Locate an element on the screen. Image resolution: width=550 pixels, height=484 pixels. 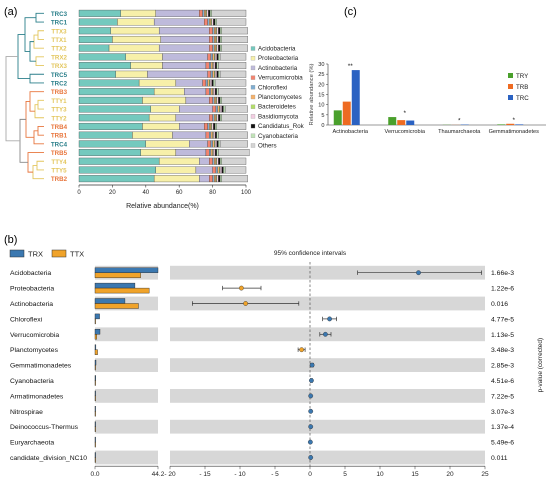
bar-trc is located at coordinates (356, 97).